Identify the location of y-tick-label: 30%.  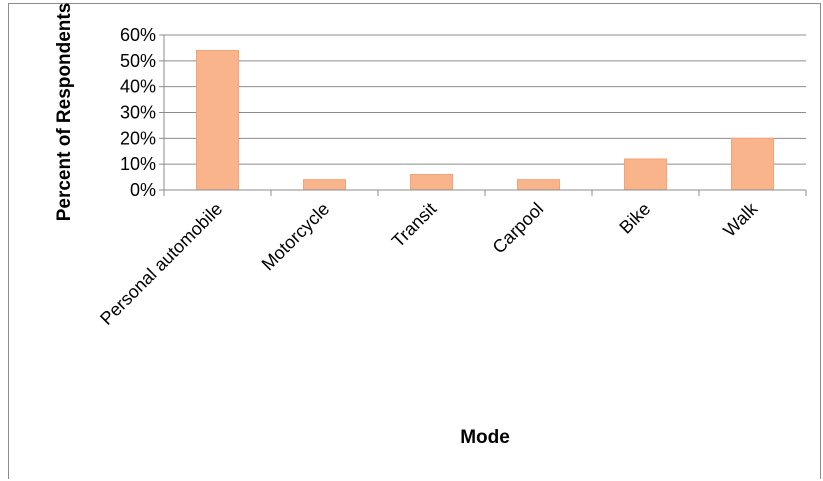
(138, 113).